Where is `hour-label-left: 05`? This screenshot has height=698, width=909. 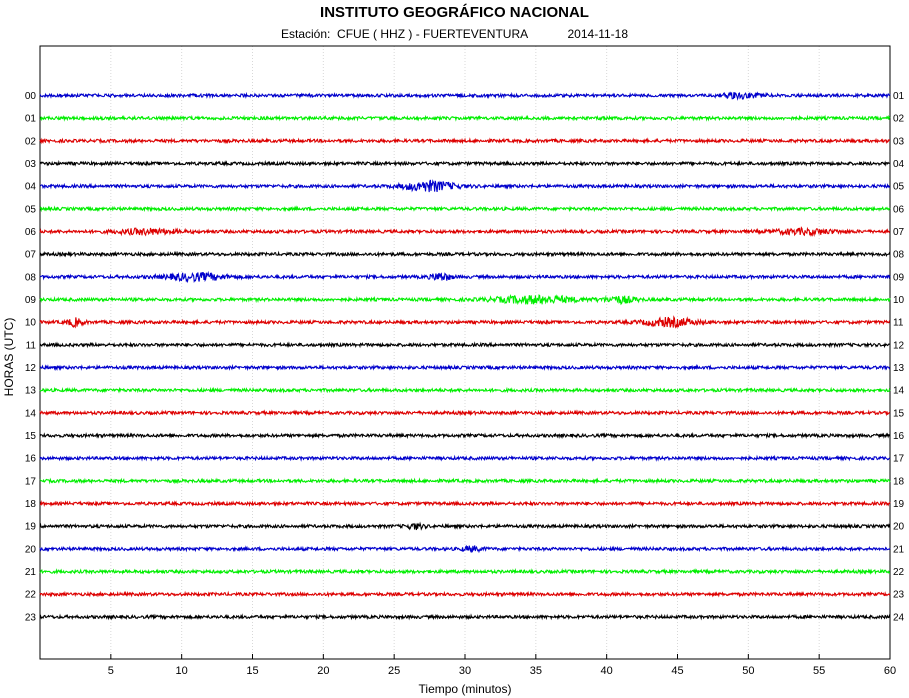
hour-label-left: 05 is located at coordinates (31, 209).